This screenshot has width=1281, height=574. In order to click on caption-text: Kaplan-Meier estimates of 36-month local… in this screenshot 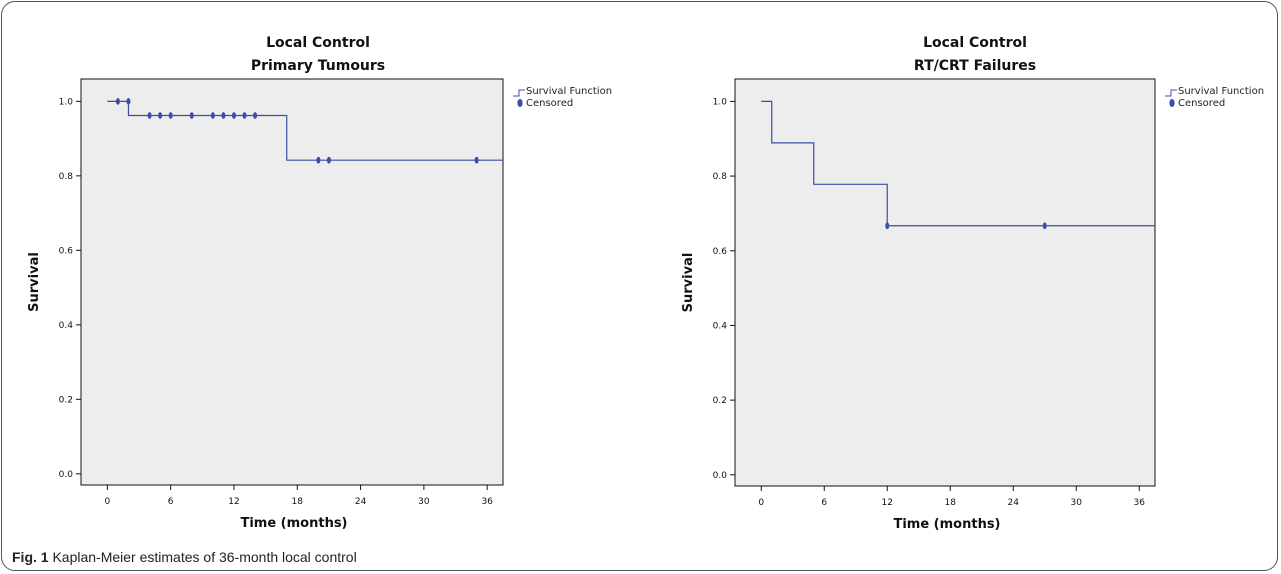, I will do `click(204, 557)`.